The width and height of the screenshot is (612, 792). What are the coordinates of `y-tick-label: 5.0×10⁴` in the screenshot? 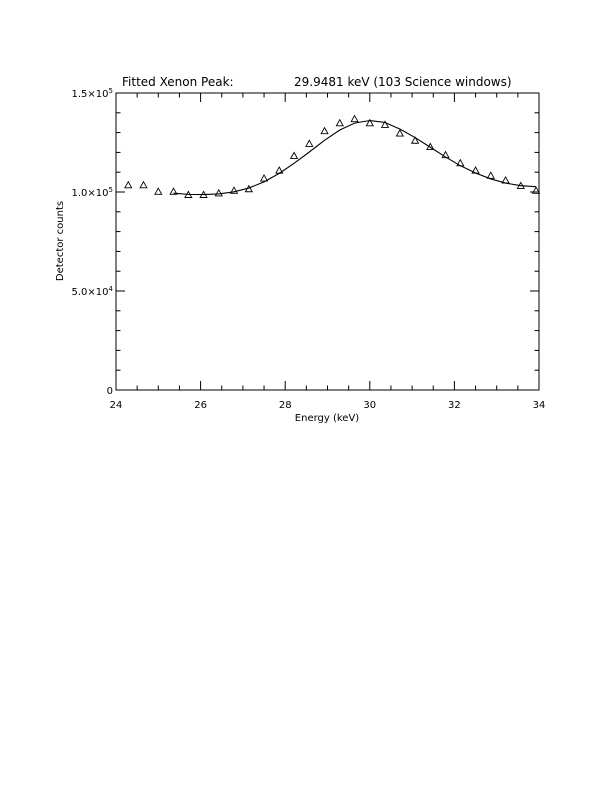 It's located at (93, 291).